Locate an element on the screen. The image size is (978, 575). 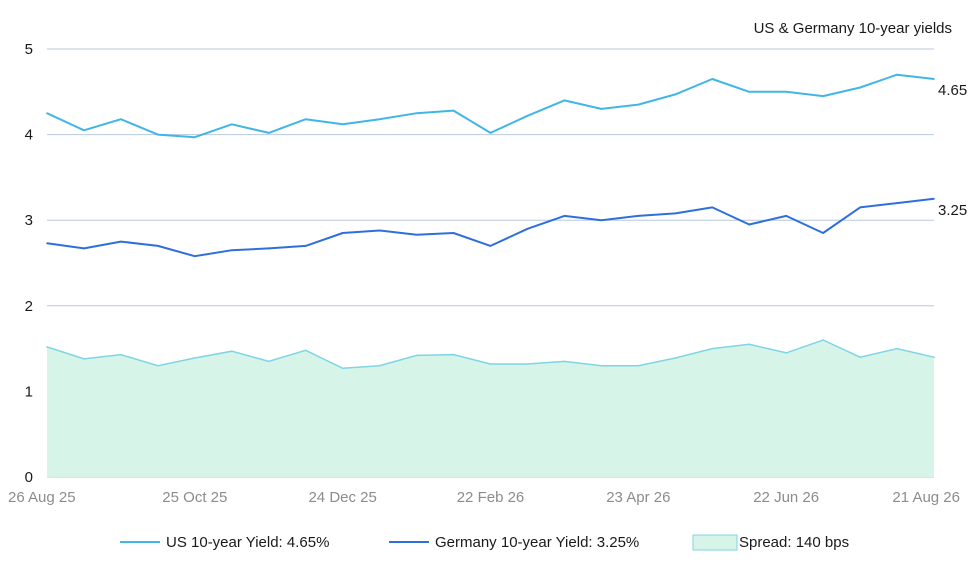
legend-label: Spread: 140 bps is located at coordinates (794, 542).